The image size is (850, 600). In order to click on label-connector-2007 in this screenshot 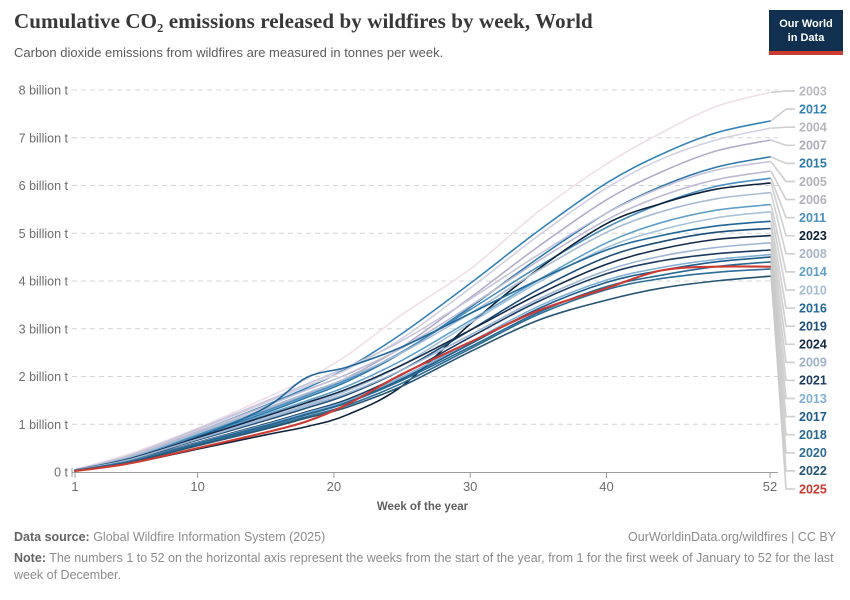, I will do `click(782, 143)`.